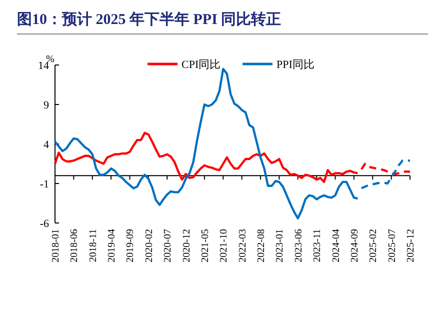  I want to click on x-tick-label: 2024-09, so click(354, 245).